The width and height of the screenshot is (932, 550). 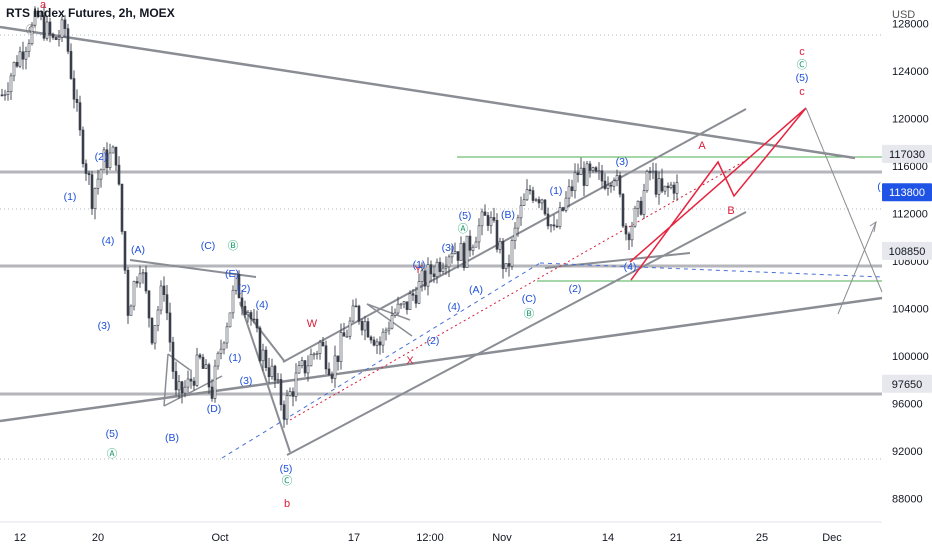 I want to click on y-tick-label: 100000, so click(x=910, y=357).